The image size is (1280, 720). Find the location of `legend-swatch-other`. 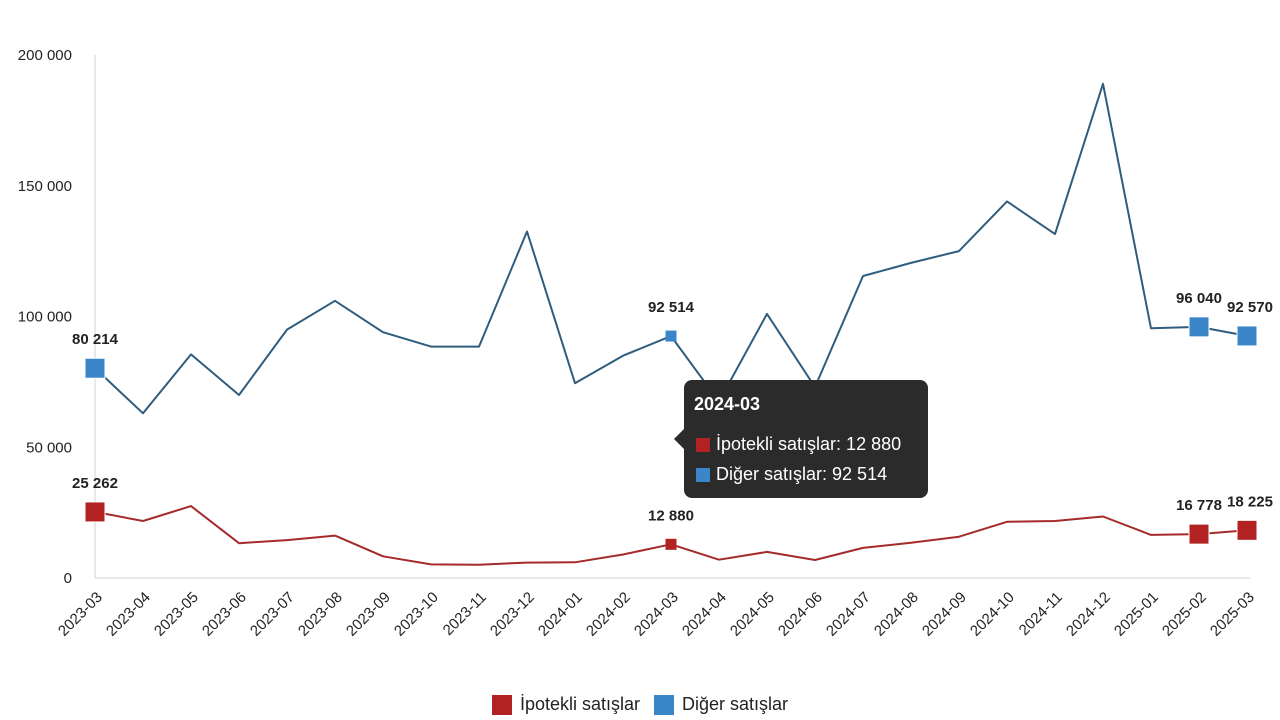

legend-swatch-other is located at coordinates (664, 704).